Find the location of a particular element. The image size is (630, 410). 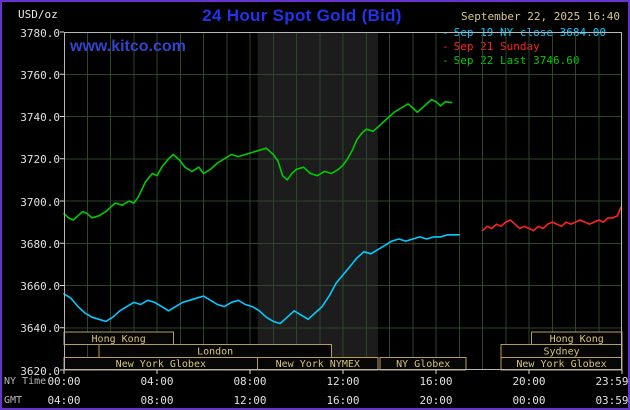

legend-item-sep21-sunday: - Sep 21 Sunday is located at coordinates (524, 47).